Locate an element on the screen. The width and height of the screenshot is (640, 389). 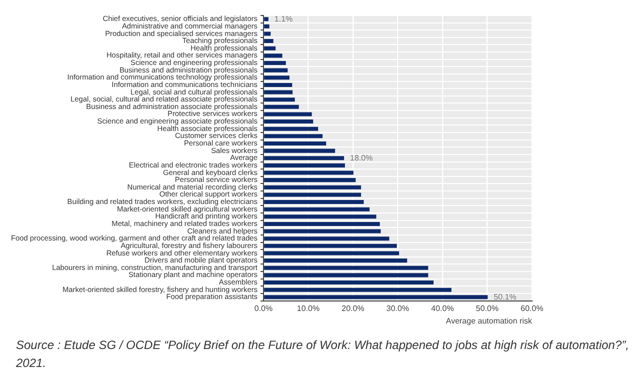
data-label: 18.0% is located at coordinates (361, 157).